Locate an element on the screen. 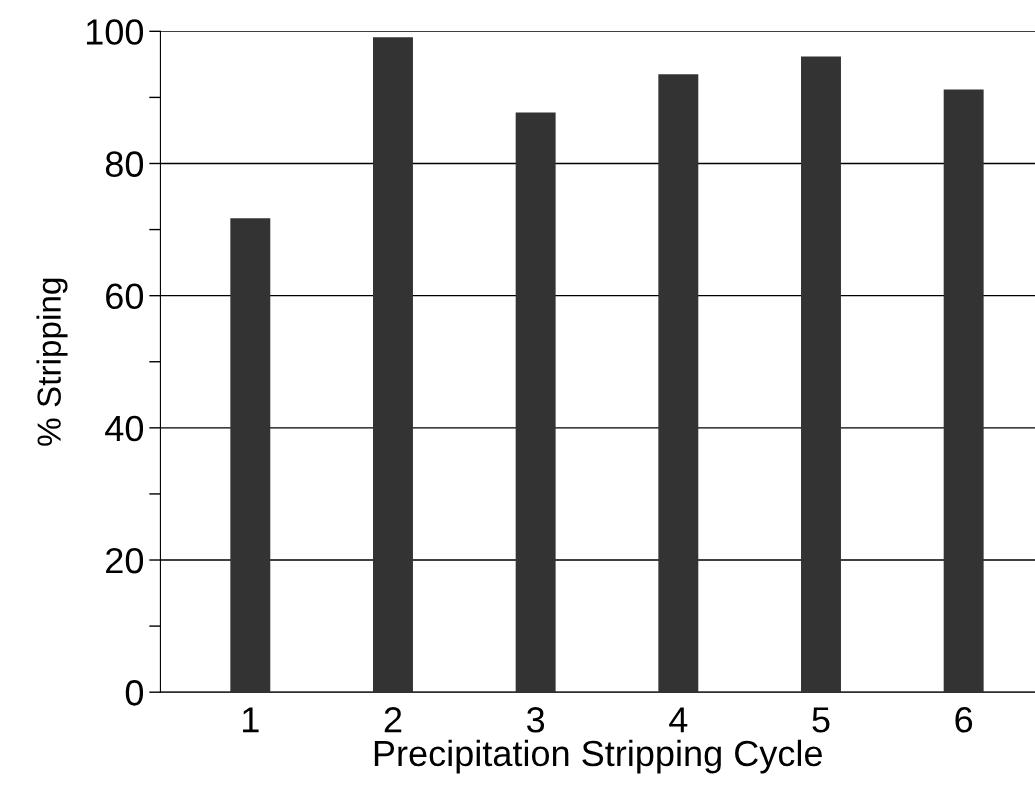  y-tick-label: 80 is located at coordinates (124, 164).